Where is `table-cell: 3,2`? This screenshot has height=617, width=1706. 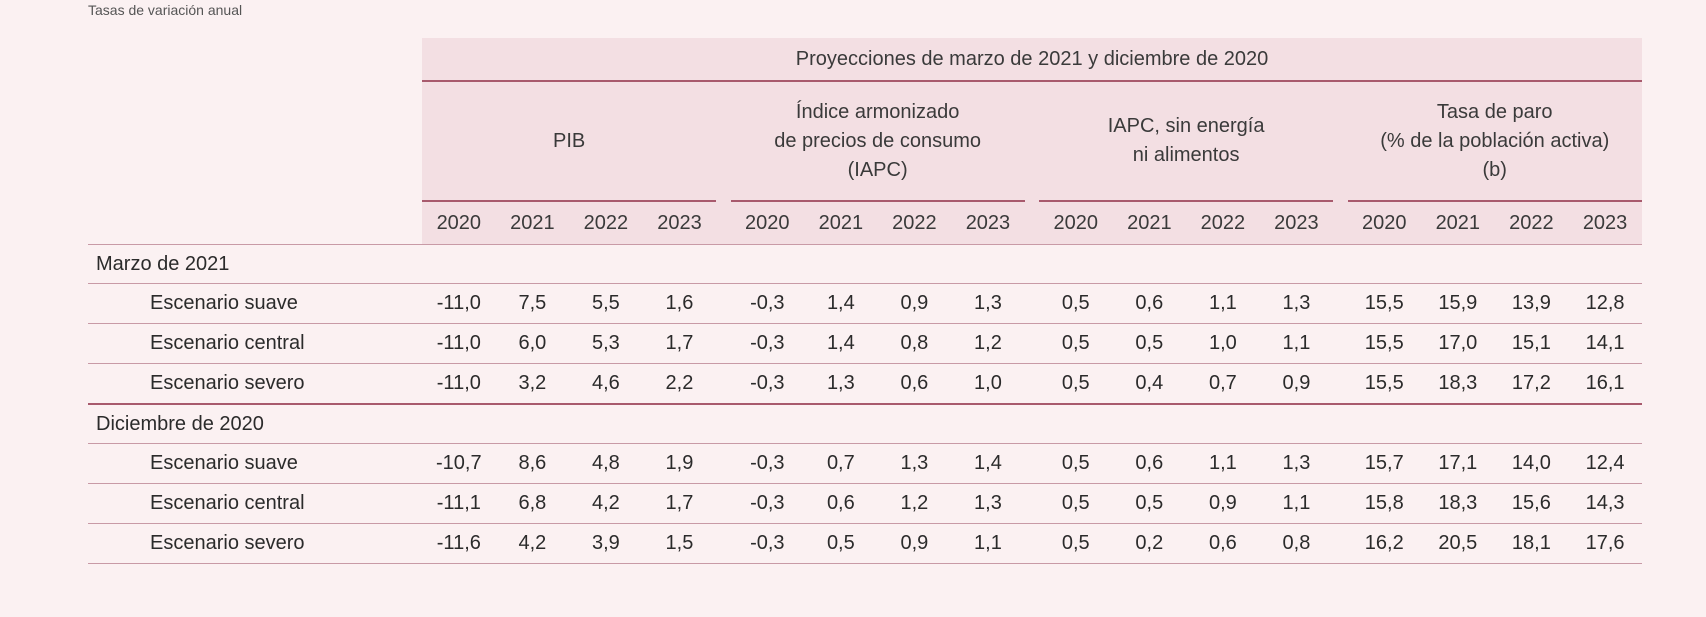
table-cell: 3,2 is located at coordinates (532, 384).